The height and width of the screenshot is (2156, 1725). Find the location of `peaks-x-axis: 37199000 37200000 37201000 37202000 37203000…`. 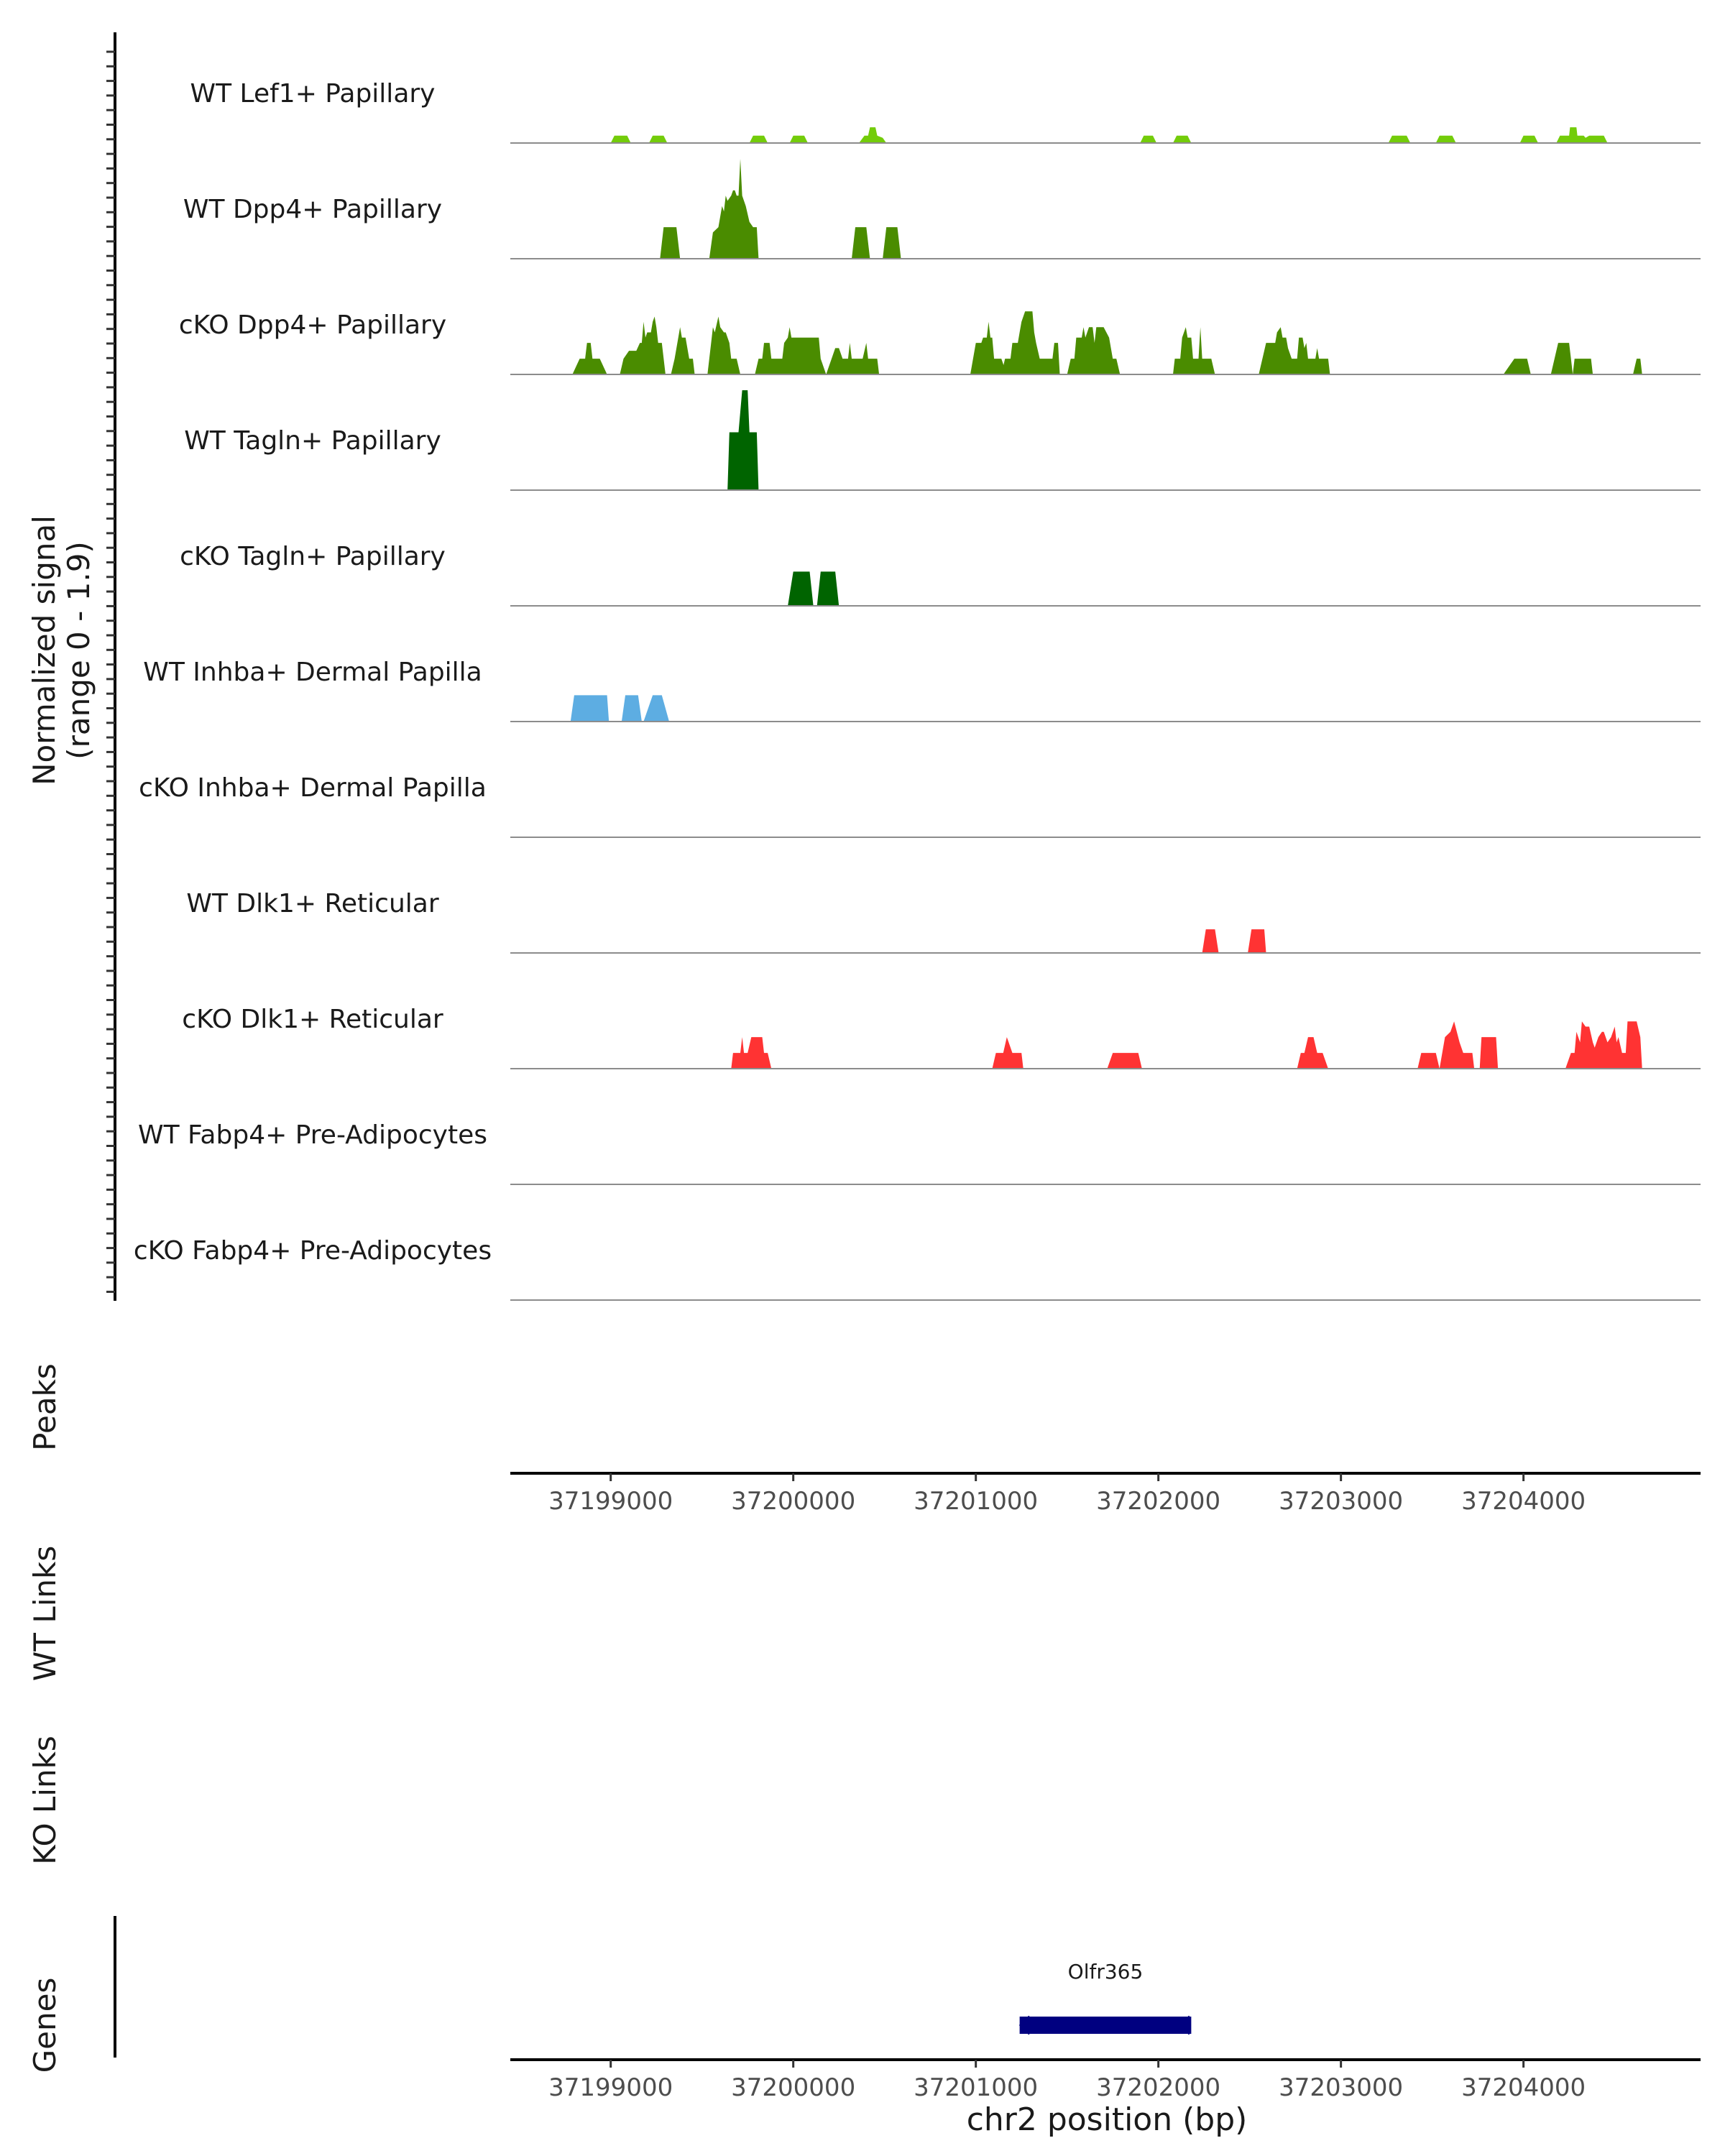

peaks-x-axis: 37199000 37200000 37201000 37202000 37203000… is located at coordinates (1105, 1494).